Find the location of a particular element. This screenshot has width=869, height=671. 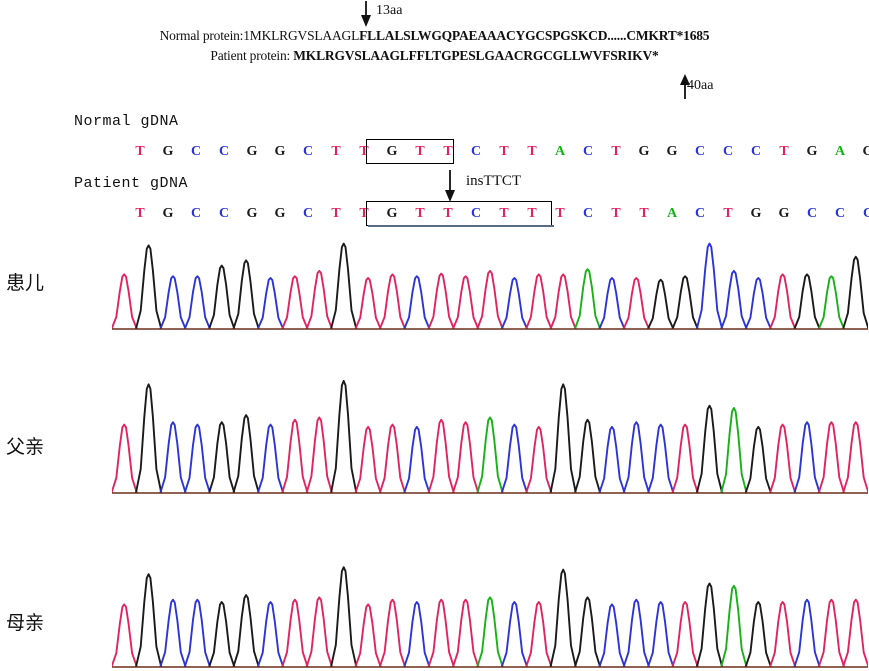

patient-gdna-label: Patient gDNA is located at coordinates (131, 183).